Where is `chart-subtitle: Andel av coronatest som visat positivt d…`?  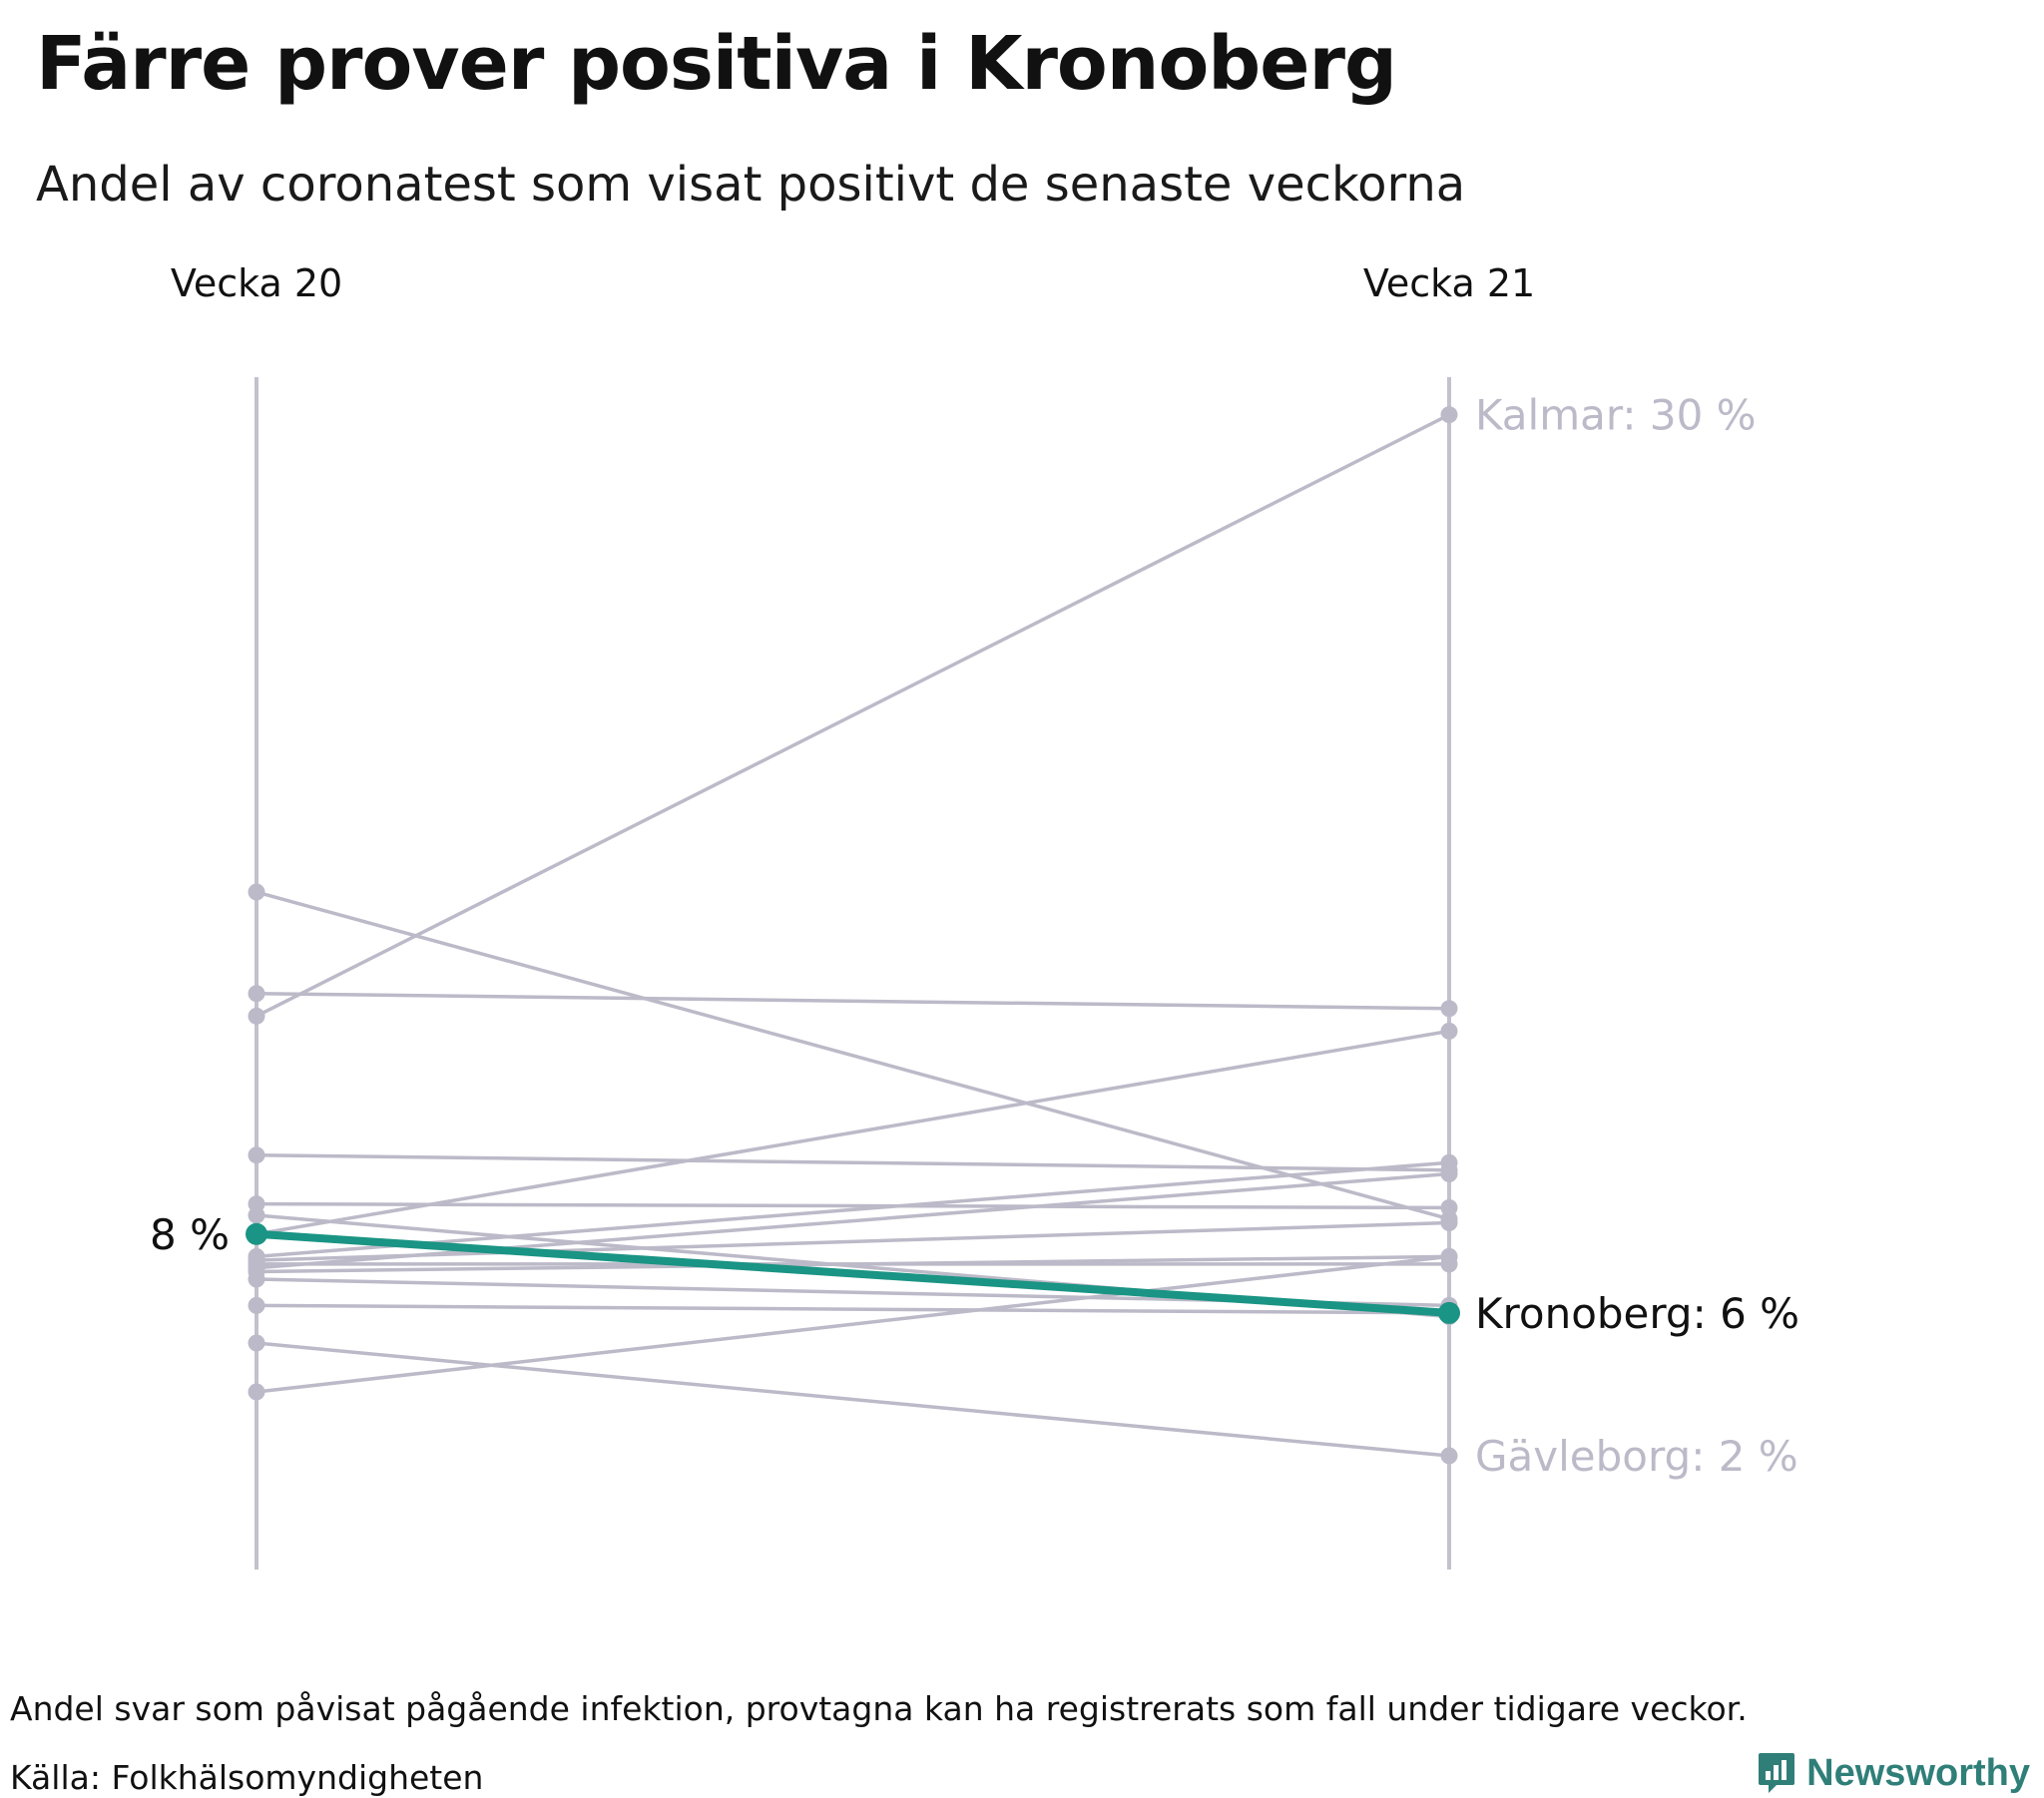 chart-subtitle: Andel av coronatest som visat positivt d… is located at coordinates (751, 185).